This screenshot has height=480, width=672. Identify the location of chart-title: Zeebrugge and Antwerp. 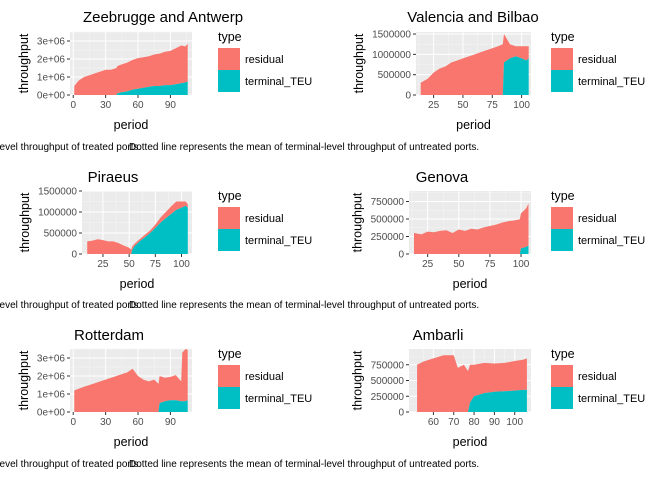
(163, 17).